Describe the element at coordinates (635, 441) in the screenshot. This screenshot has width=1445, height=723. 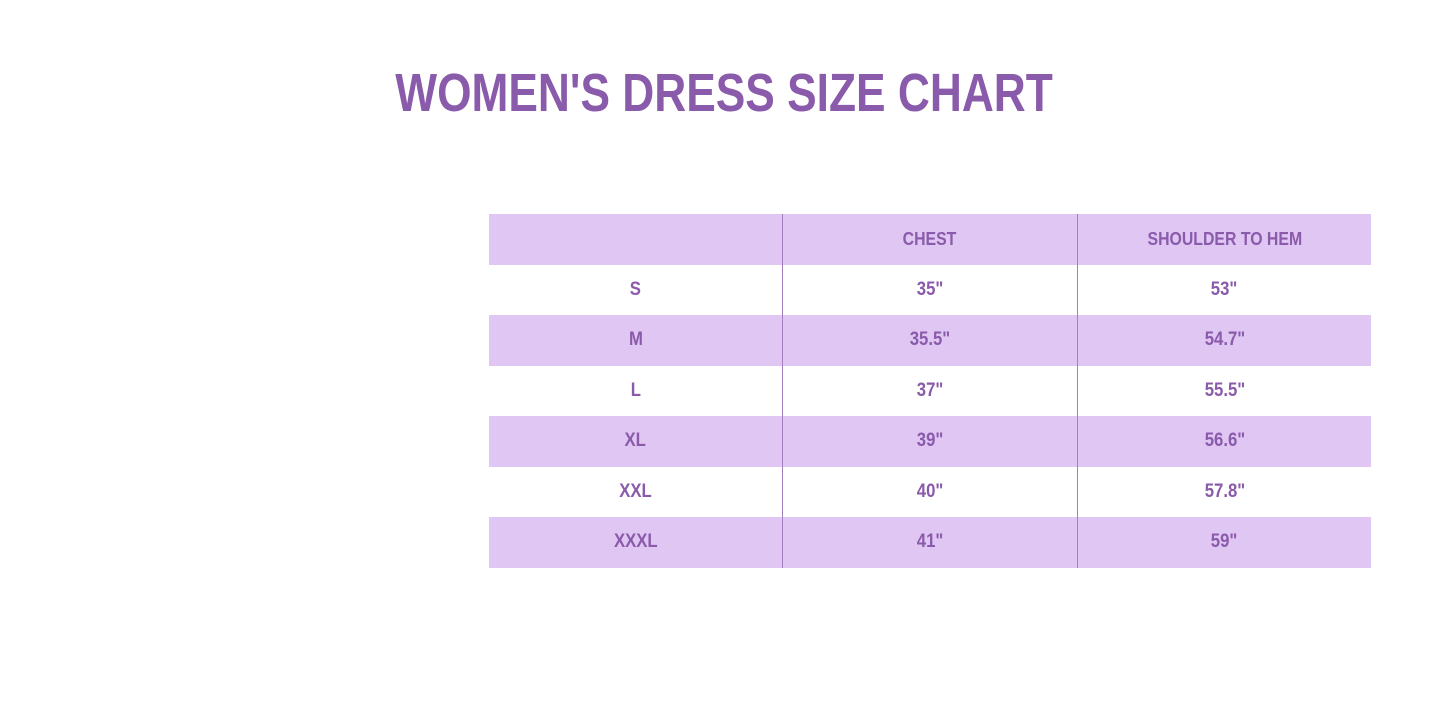
I see `size-cell: XL` at that location.